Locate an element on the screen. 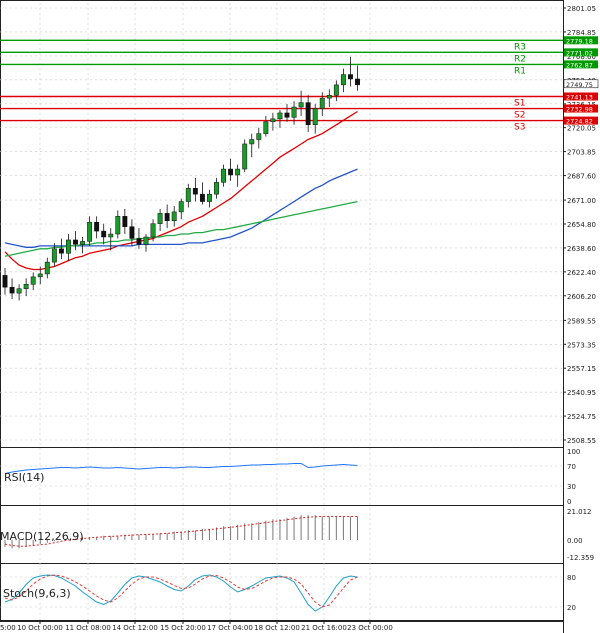  rsi-tick-label: 100 is located at coordinates (573, 452).